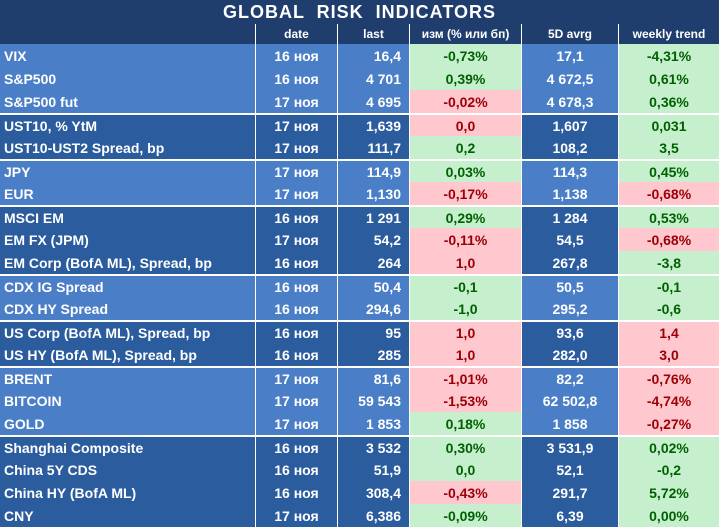  What do you see at coordinates (570, 239) in the screenshot?
I see `row-5d-avg: 54,5` at bounding box center [570, 239].